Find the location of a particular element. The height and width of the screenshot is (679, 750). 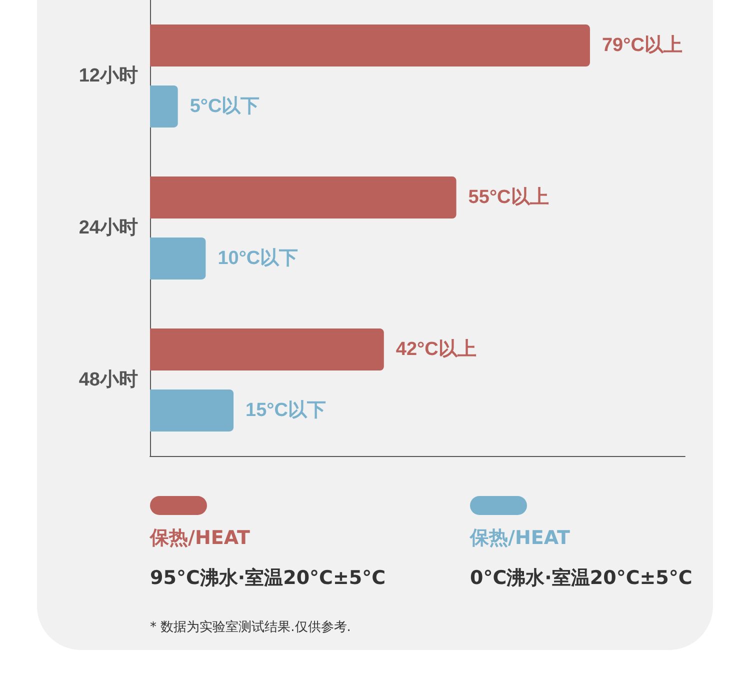

data-label: 10°C以下 is located at coordinates (258, 257).